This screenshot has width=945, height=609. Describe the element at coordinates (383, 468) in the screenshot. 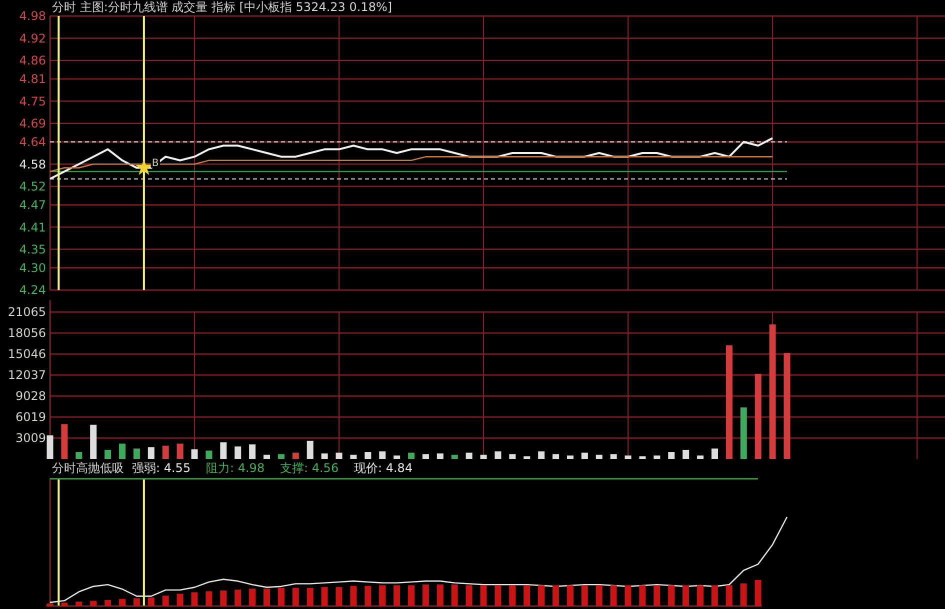

I see `text: 现价: 4.84` at that location.